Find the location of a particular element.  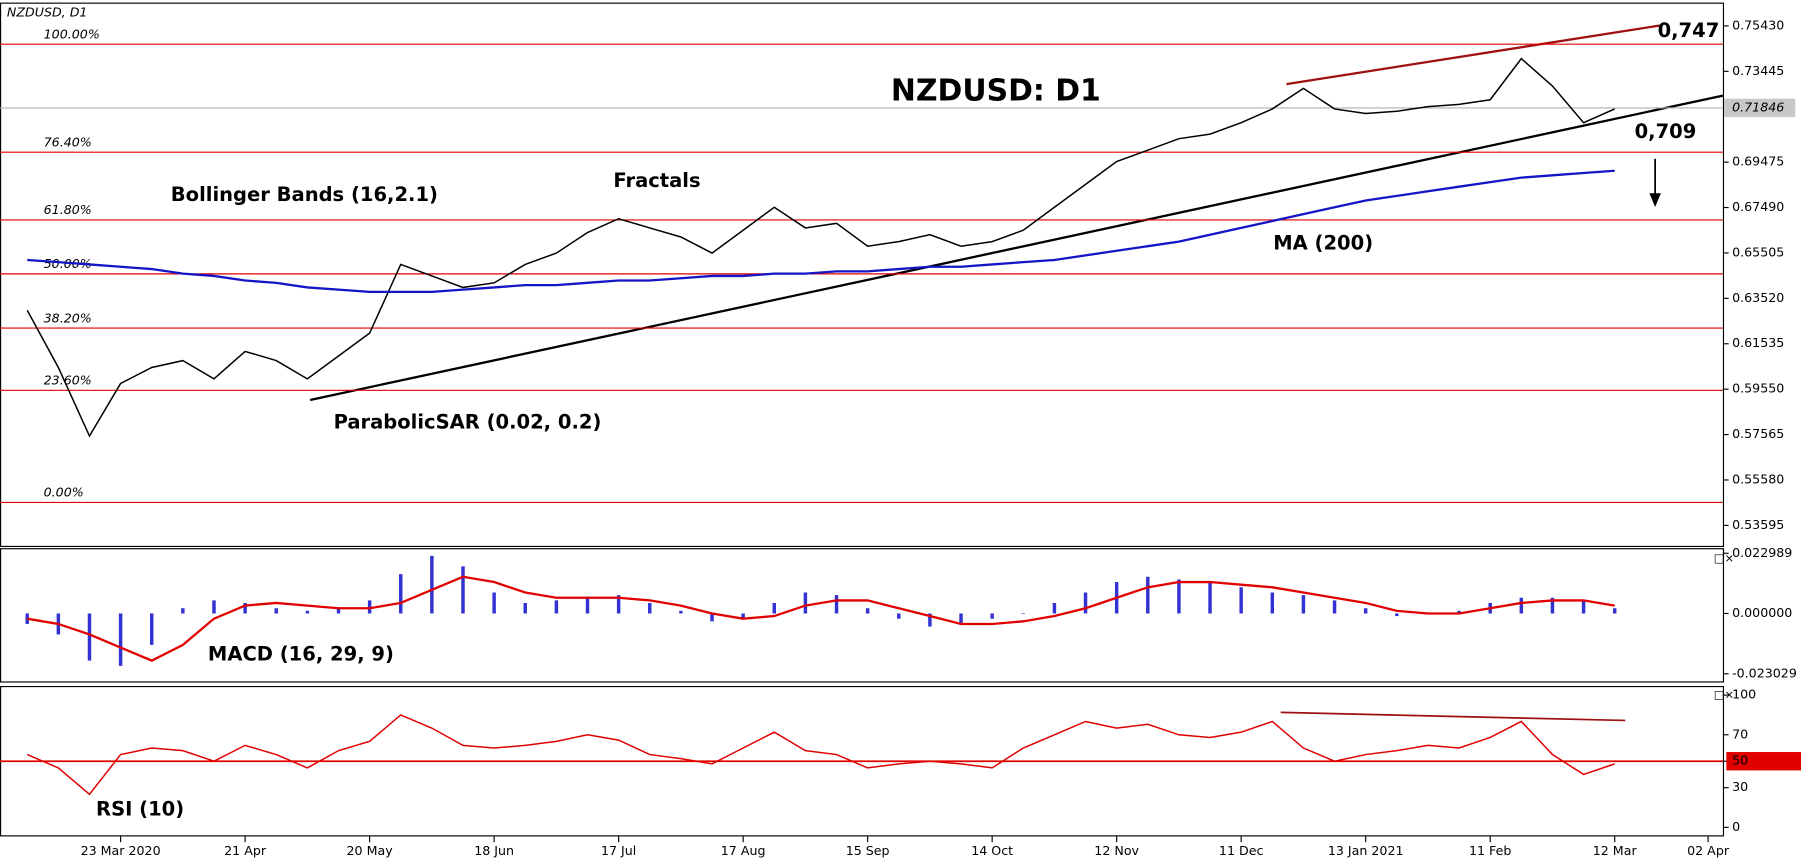

last-price-label: 0.71846 is located at coordinates (1758, 106).